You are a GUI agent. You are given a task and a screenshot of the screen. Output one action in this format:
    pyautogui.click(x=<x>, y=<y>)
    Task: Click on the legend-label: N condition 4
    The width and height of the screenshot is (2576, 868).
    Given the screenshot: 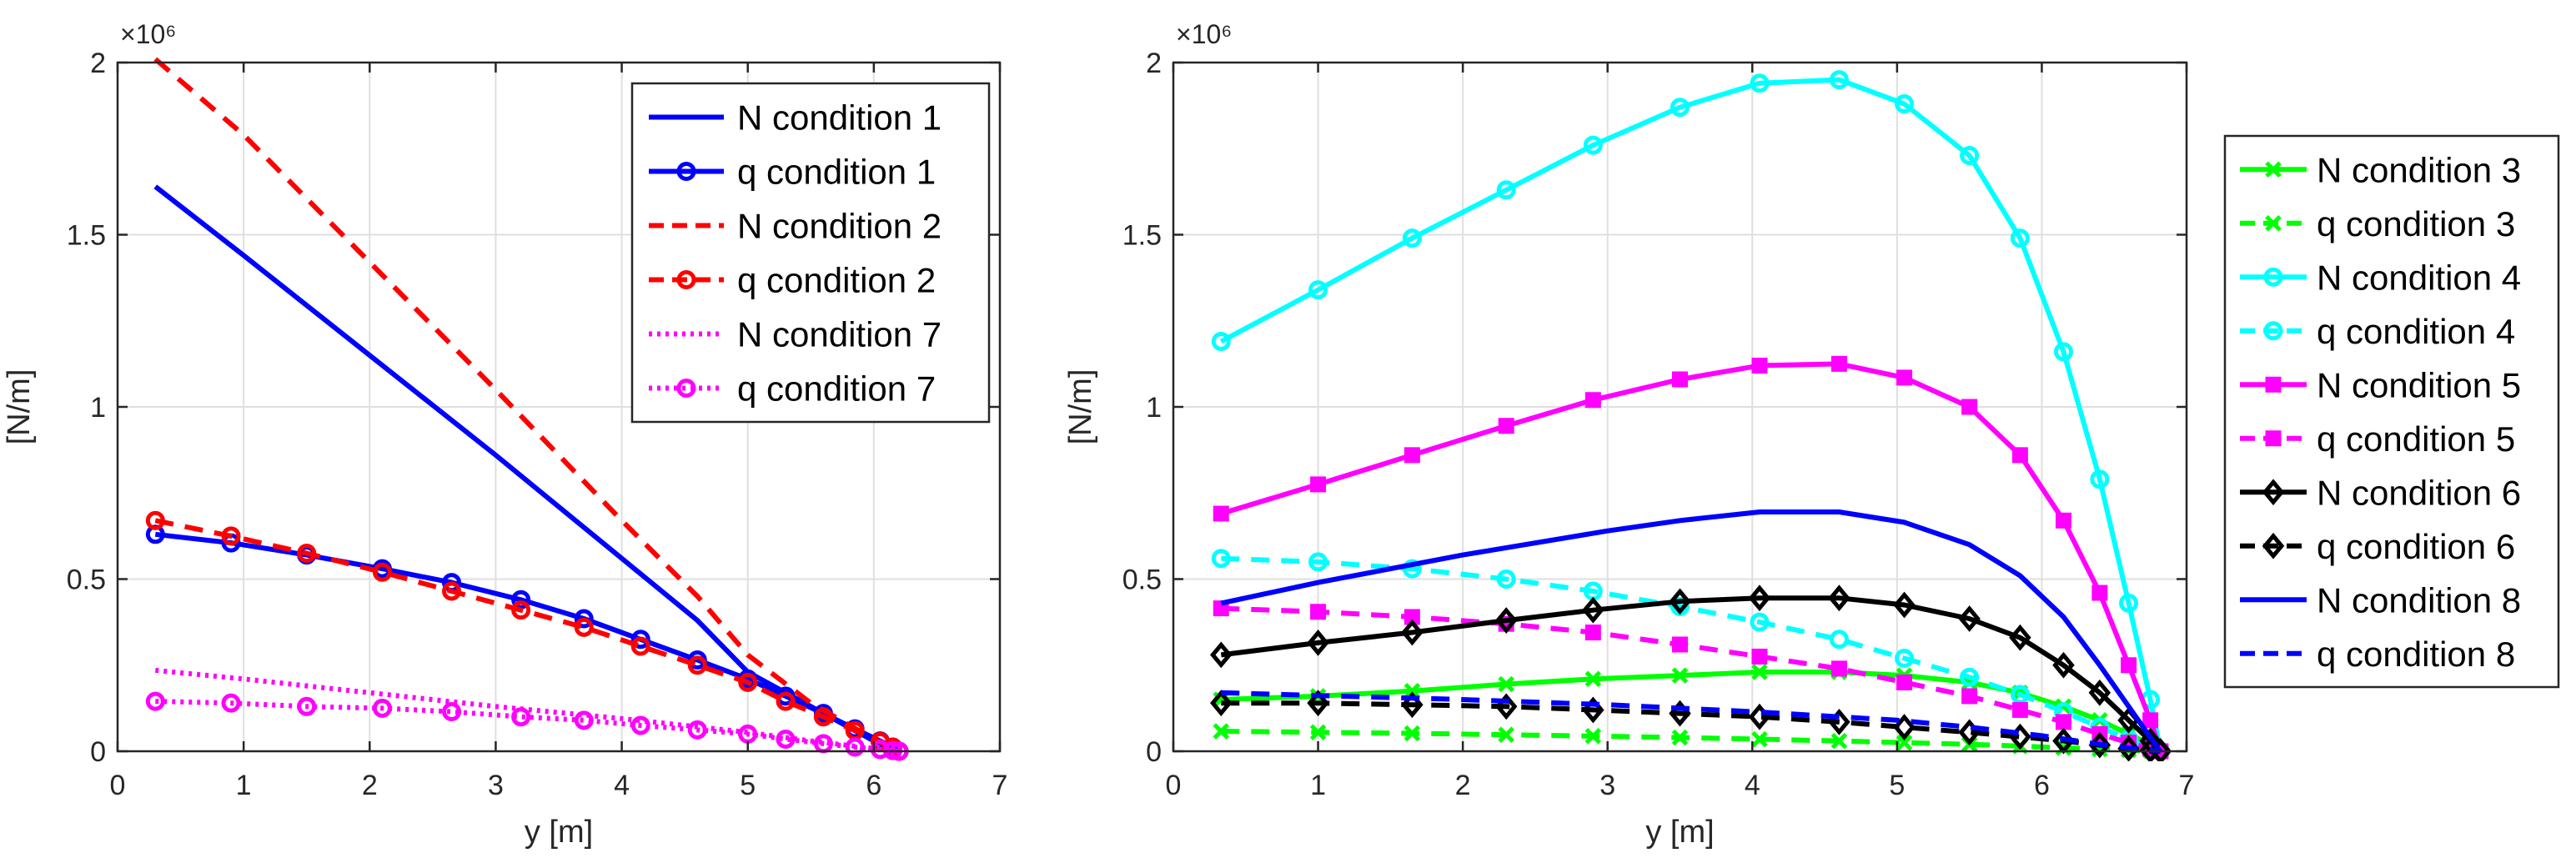 What is the action you would take?
    pyautogui.click(x=2419, y=278)
    